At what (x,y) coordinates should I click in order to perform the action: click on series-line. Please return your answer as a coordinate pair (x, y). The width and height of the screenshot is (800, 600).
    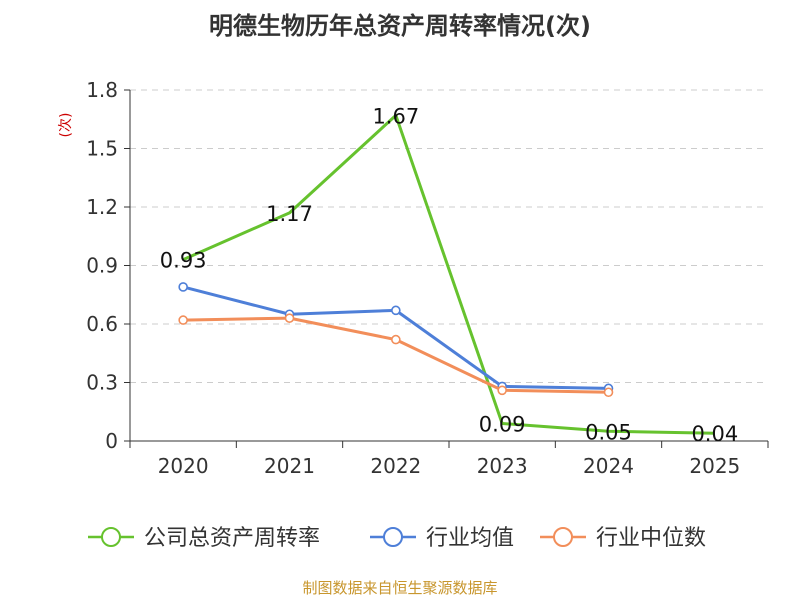
    Looking at the image, I should click on (396, 355).